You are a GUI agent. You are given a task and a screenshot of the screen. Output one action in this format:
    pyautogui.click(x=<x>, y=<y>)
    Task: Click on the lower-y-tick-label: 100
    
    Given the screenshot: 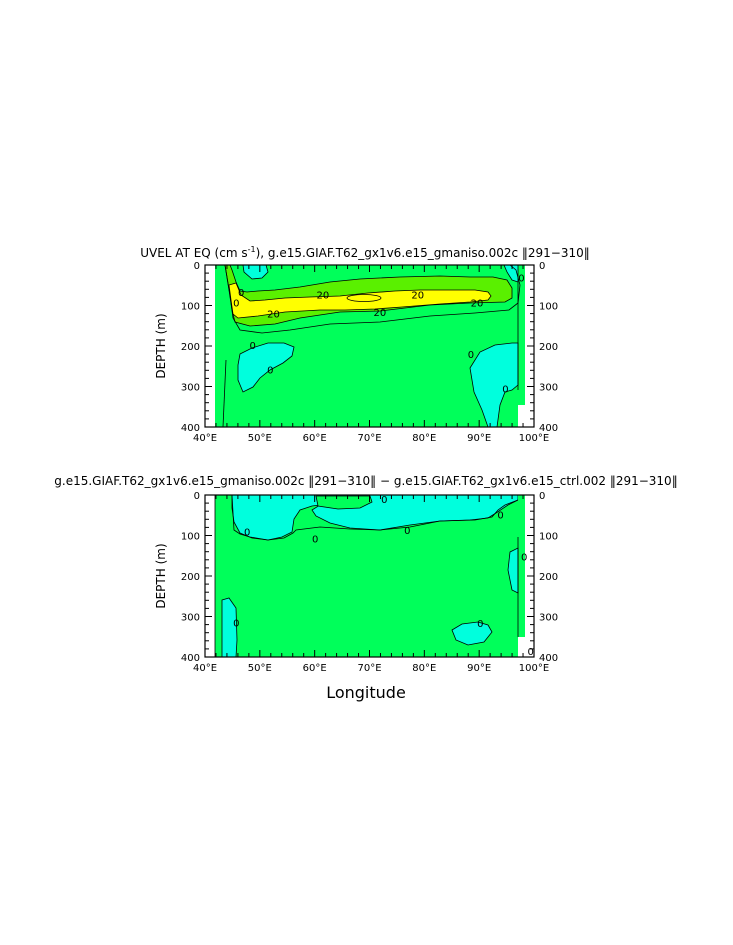 What is the action you would take?
    pyautogui.click(x=190, y=537)
    